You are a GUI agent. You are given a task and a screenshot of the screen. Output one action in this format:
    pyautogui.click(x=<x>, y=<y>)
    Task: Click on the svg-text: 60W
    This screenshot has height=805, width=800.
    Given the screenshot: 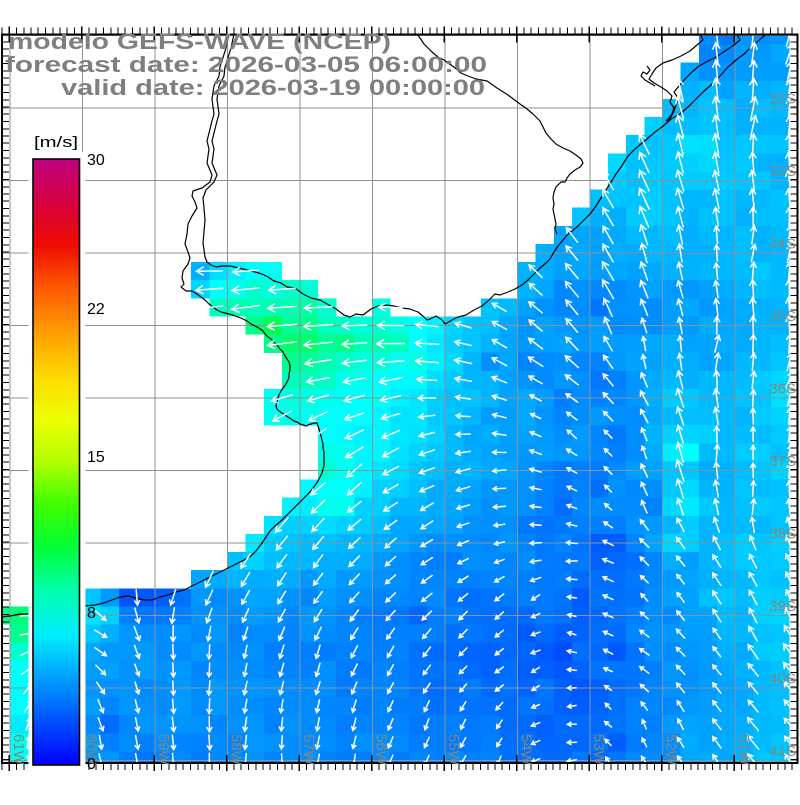 What is the action you would take?
    pyautogui.click(x=91, y=750)
    